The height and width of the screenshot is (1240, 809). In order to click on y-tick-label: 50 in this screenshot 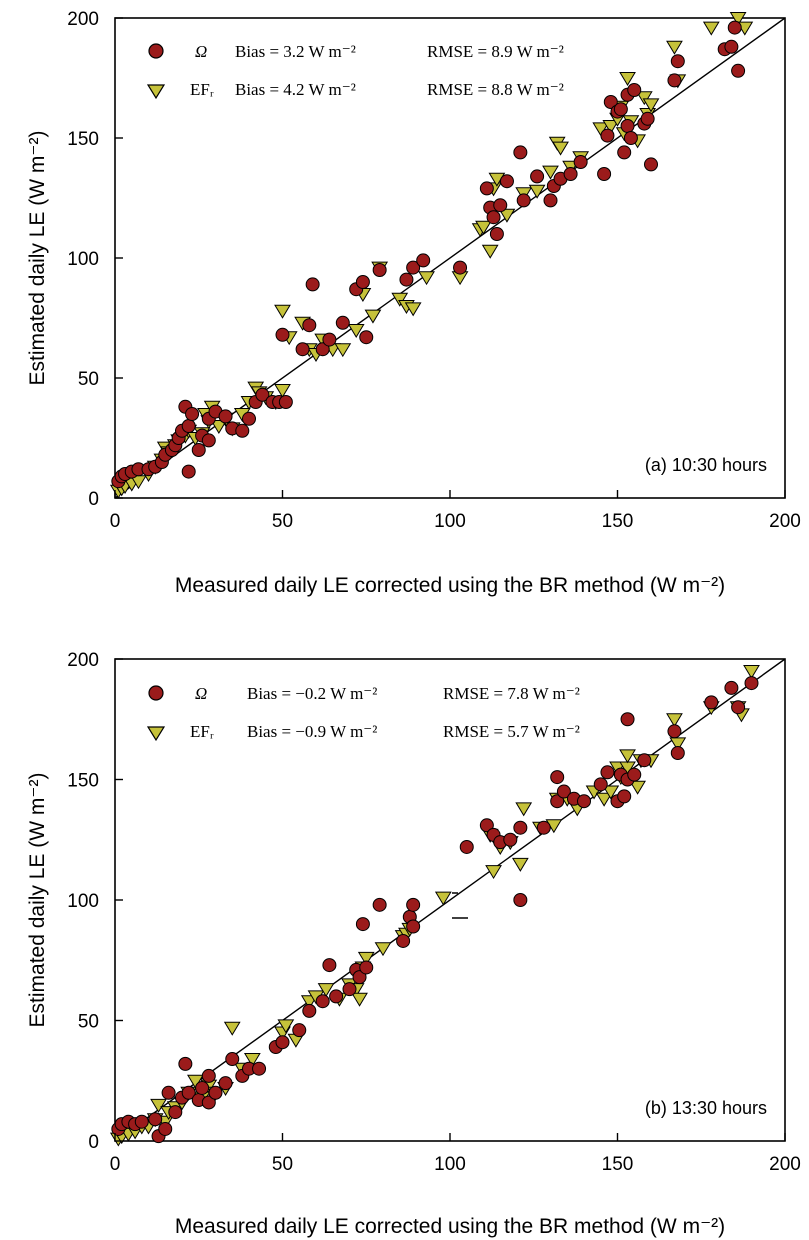, I will do `click(88, 379)`.